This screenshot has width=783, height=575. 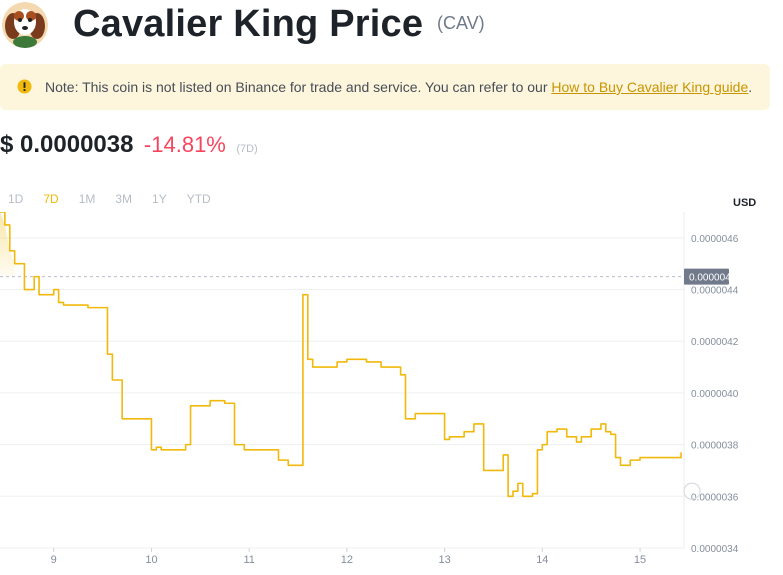 I want to click on page-header: Cavalier King Price (CAV), so click(x=391, y=26).